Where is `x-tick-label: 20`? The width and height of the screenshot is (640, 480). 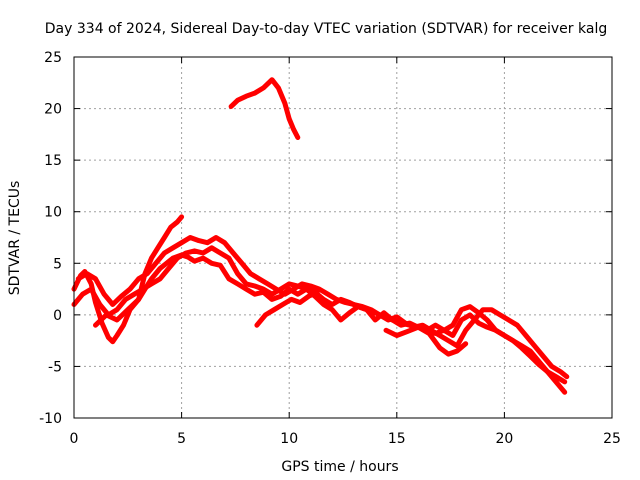
x-tick-label: 20 is located at coordinates (504, 439).